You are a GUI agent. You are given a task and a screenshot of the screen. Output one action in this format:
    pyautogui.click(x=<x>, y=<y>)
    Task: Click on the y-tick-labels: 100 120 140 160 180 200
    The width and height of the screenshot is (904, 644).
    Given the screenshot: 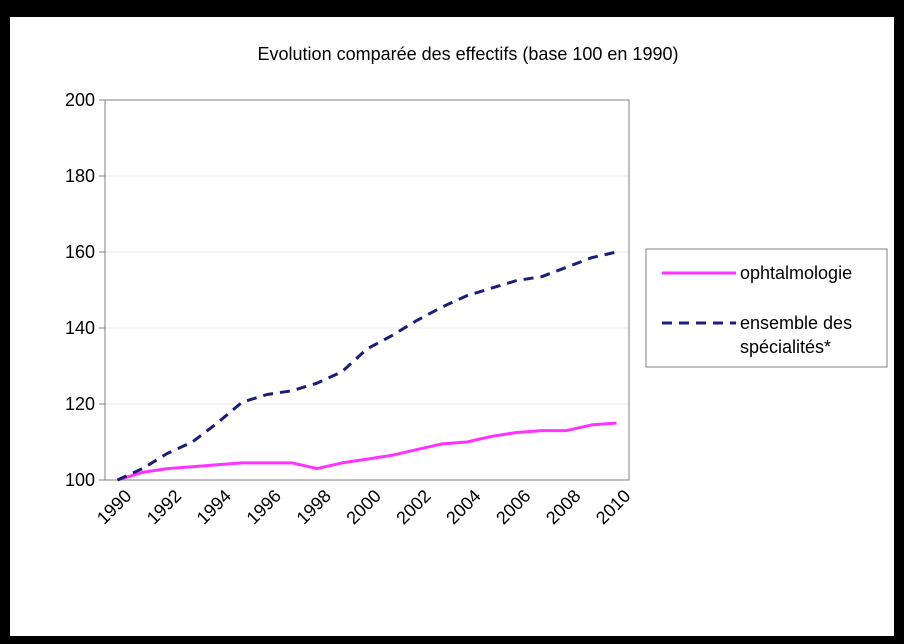 What is the action you would take?
    pyautogui.click(x=85, y=290)
    